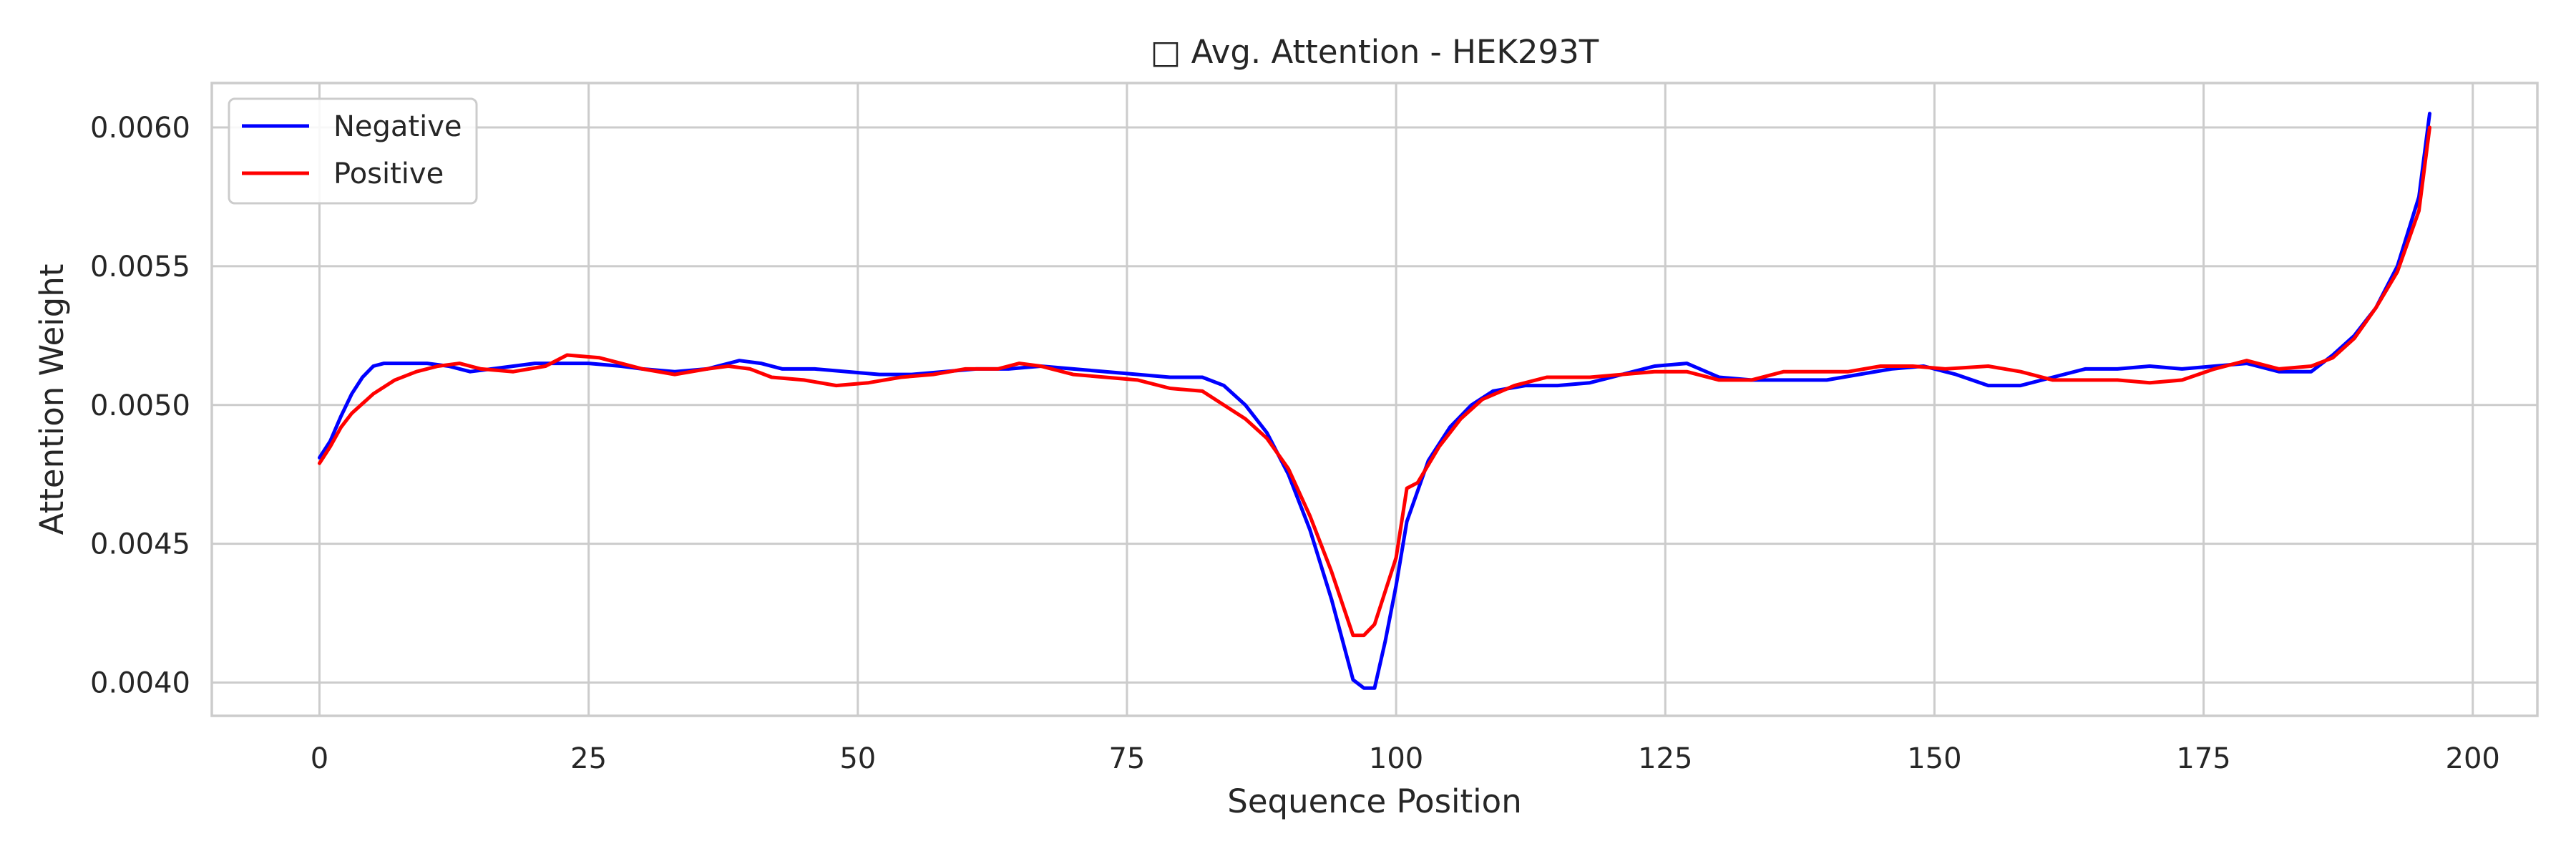 The image size is (2576, 859). I want to click on legend: Negative Positive, so click(353, 151).